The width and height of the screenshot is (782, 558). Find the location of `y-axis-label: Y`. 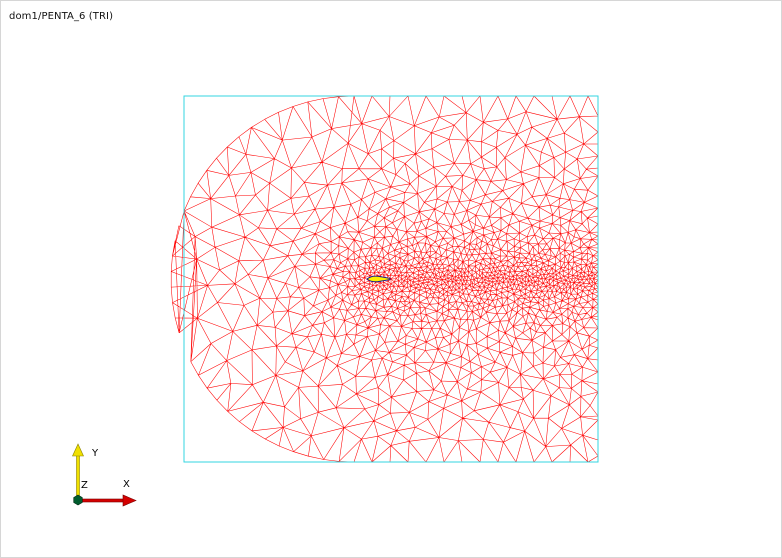

y-axis-label: Y is located at coordinates (95, 453).